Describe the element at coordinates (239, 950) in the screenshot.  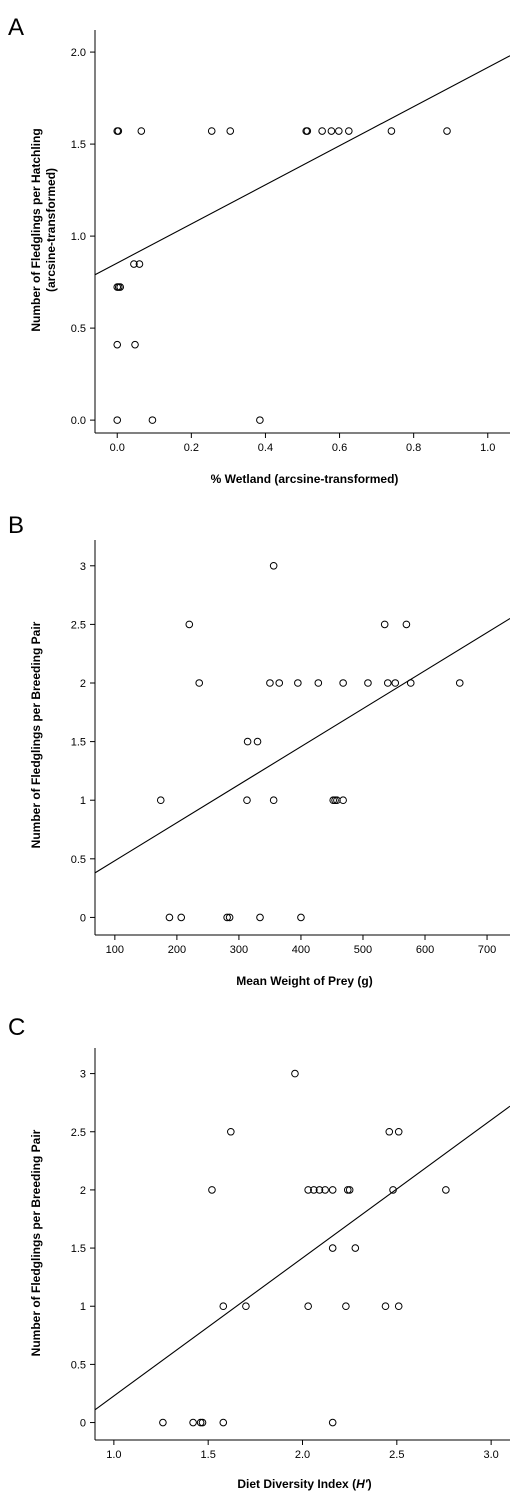
I see `x-tick-label: 300` at that location.